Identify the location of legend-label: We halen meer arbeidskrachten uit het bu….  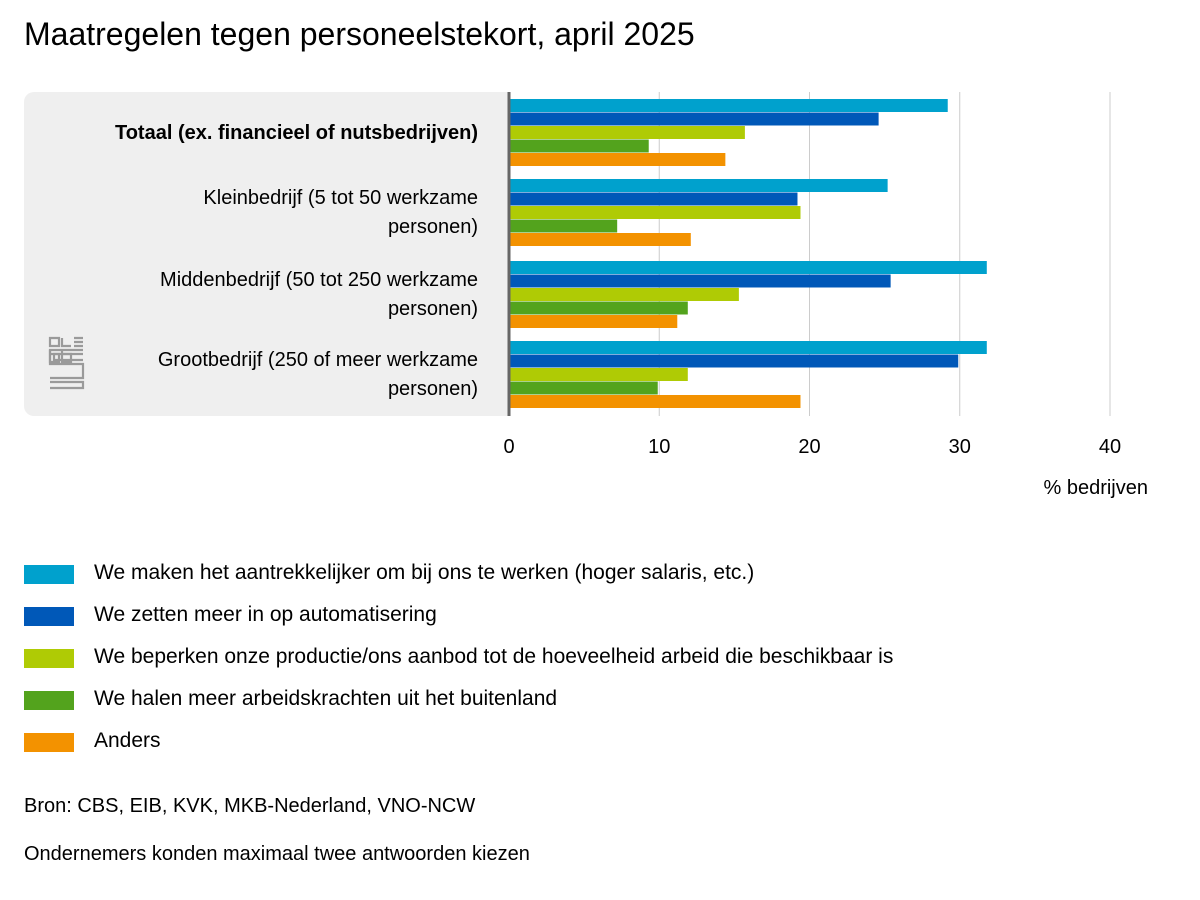
(326, 698).